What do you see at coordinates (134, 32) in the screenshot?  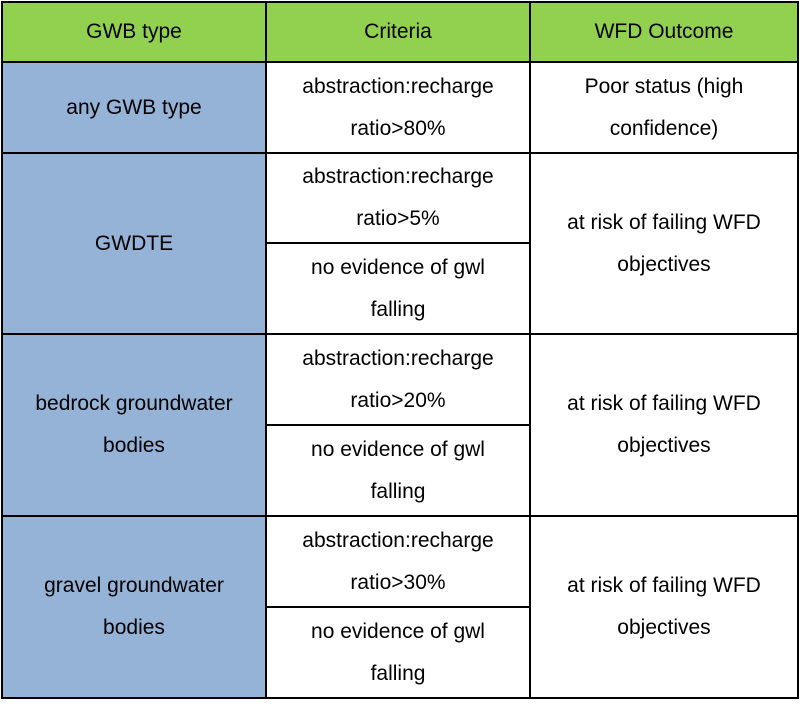 I see `header-gwb-type: GWB type` at bounding box center [134, 32].